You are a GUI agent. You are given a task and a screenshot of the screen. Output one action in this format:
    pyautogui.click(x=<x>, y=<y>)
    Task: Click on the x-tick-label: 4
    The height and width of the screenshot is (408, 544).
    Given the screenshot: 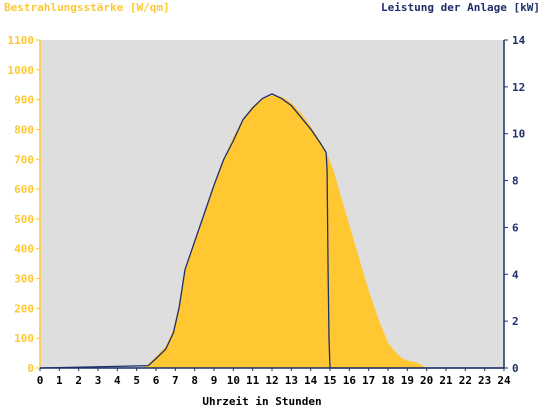 What is the action you would take?
    pyautogui.click(x=117, y=380)
    